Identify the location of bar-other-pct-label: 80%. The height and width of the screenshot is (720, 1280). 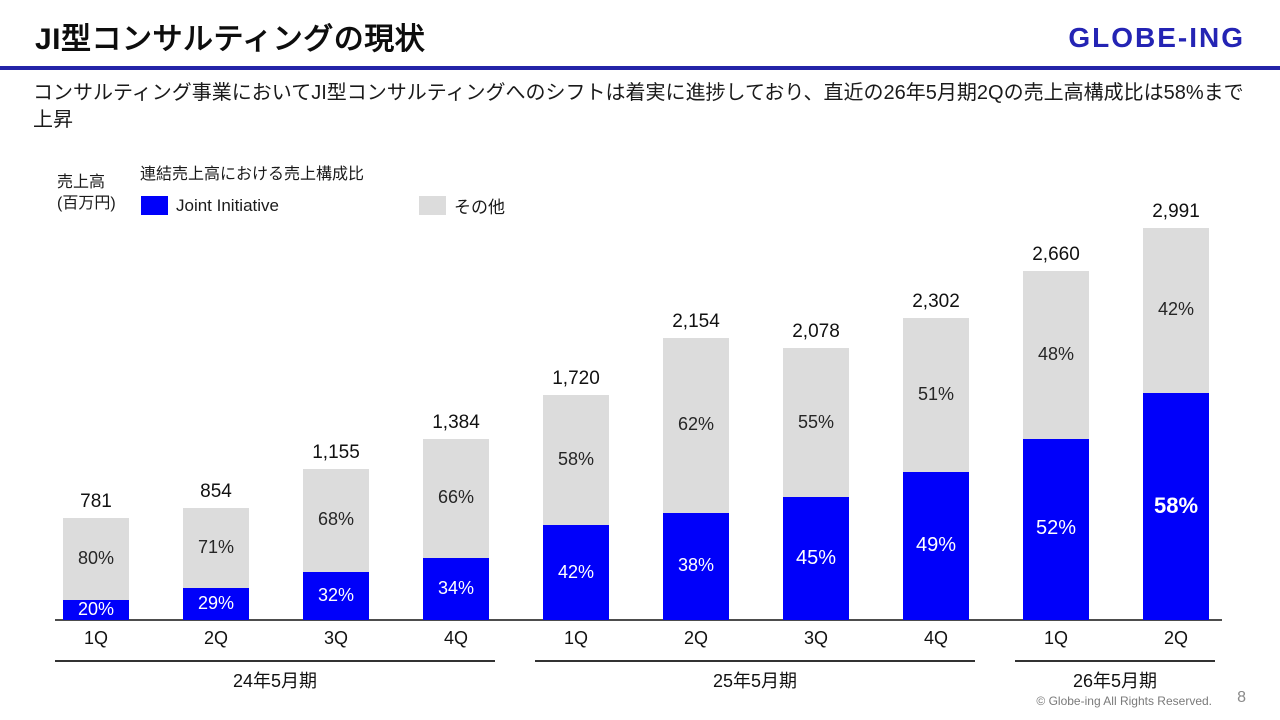
(96, 557).